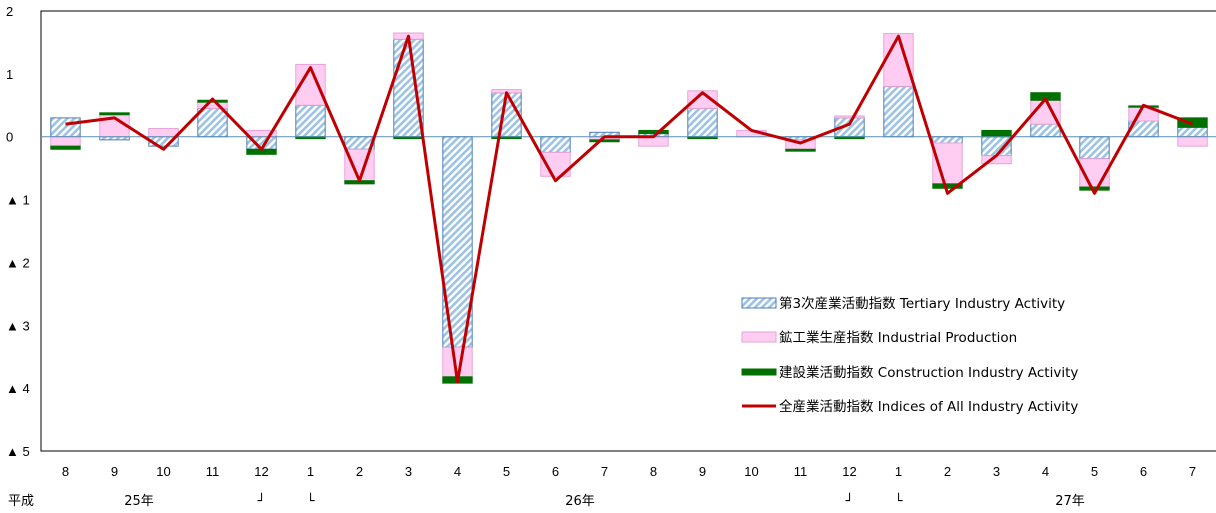 The width and height of the screenshot is (1216, 513). What do you see at coordinates (546, 500) in the screenshot?
I see `era-labels: 平成 25年 ┘ └ 26年 ┘ └ 27年` at bounding box center [546, 500].